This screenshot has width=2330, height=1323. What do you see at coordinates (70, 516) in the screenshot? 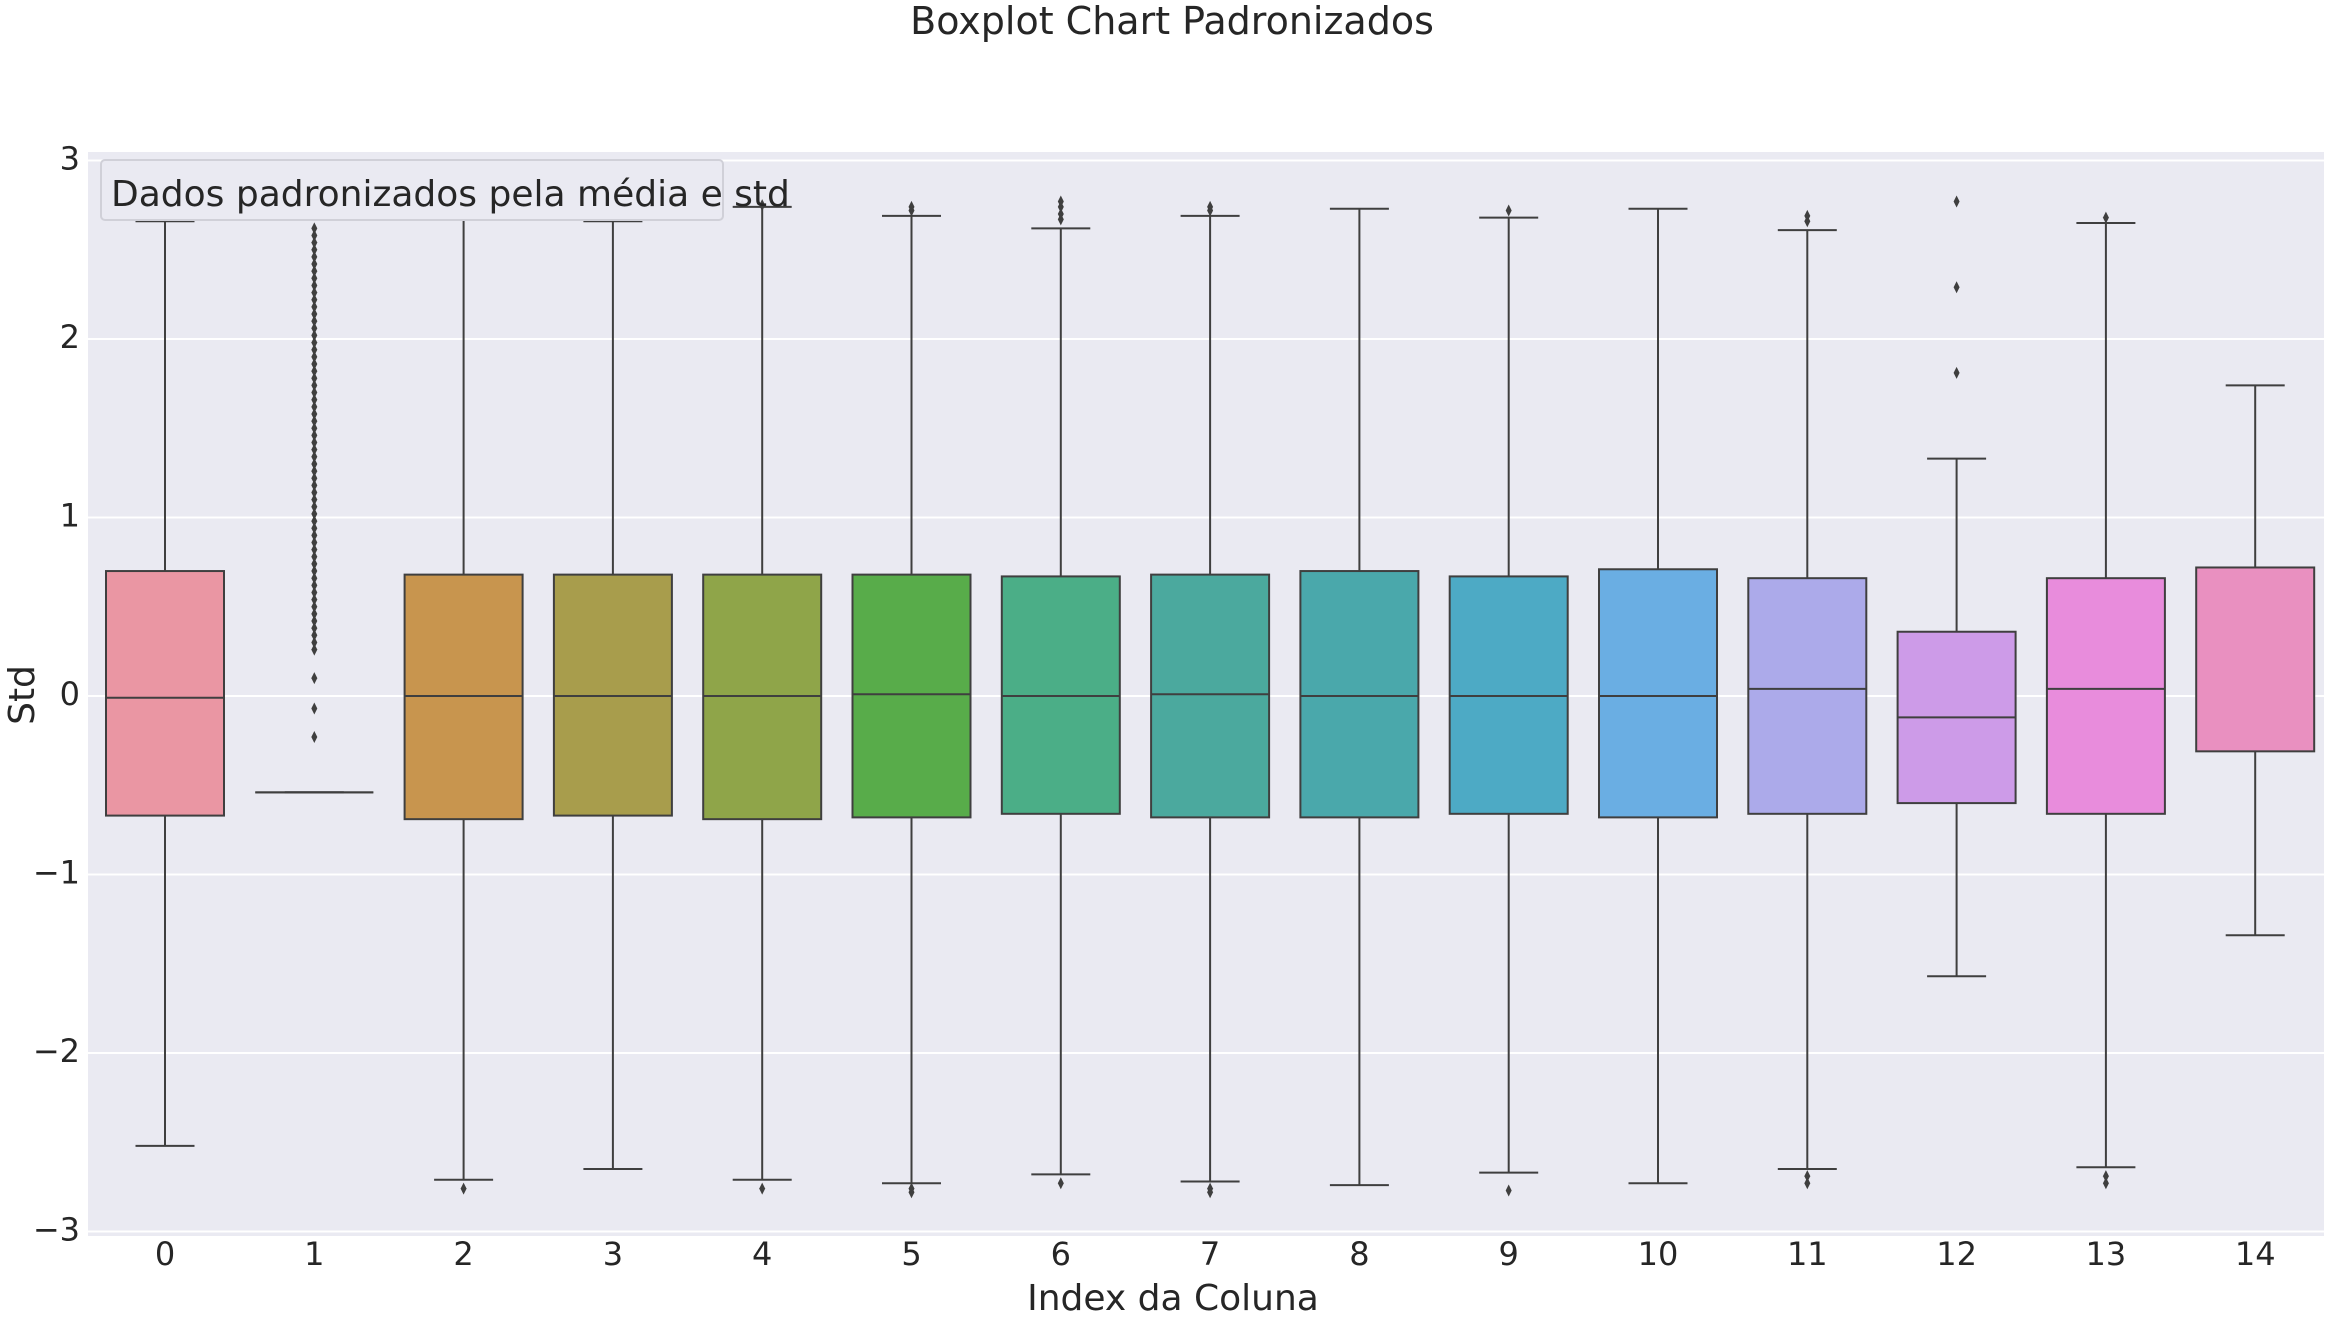
I see `y-tick-label: 1` at bounding box center [70, 516].